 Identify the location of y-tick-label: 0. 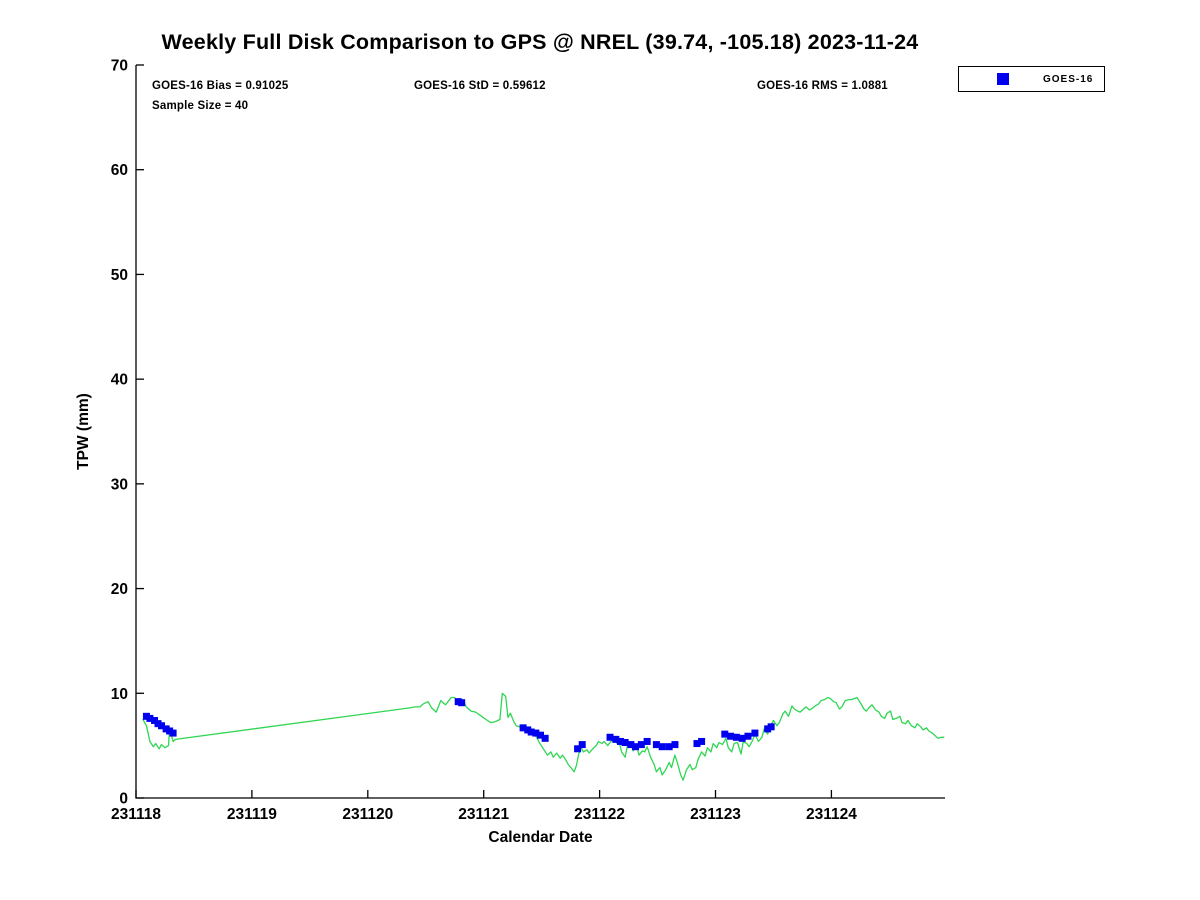
(123, 799).